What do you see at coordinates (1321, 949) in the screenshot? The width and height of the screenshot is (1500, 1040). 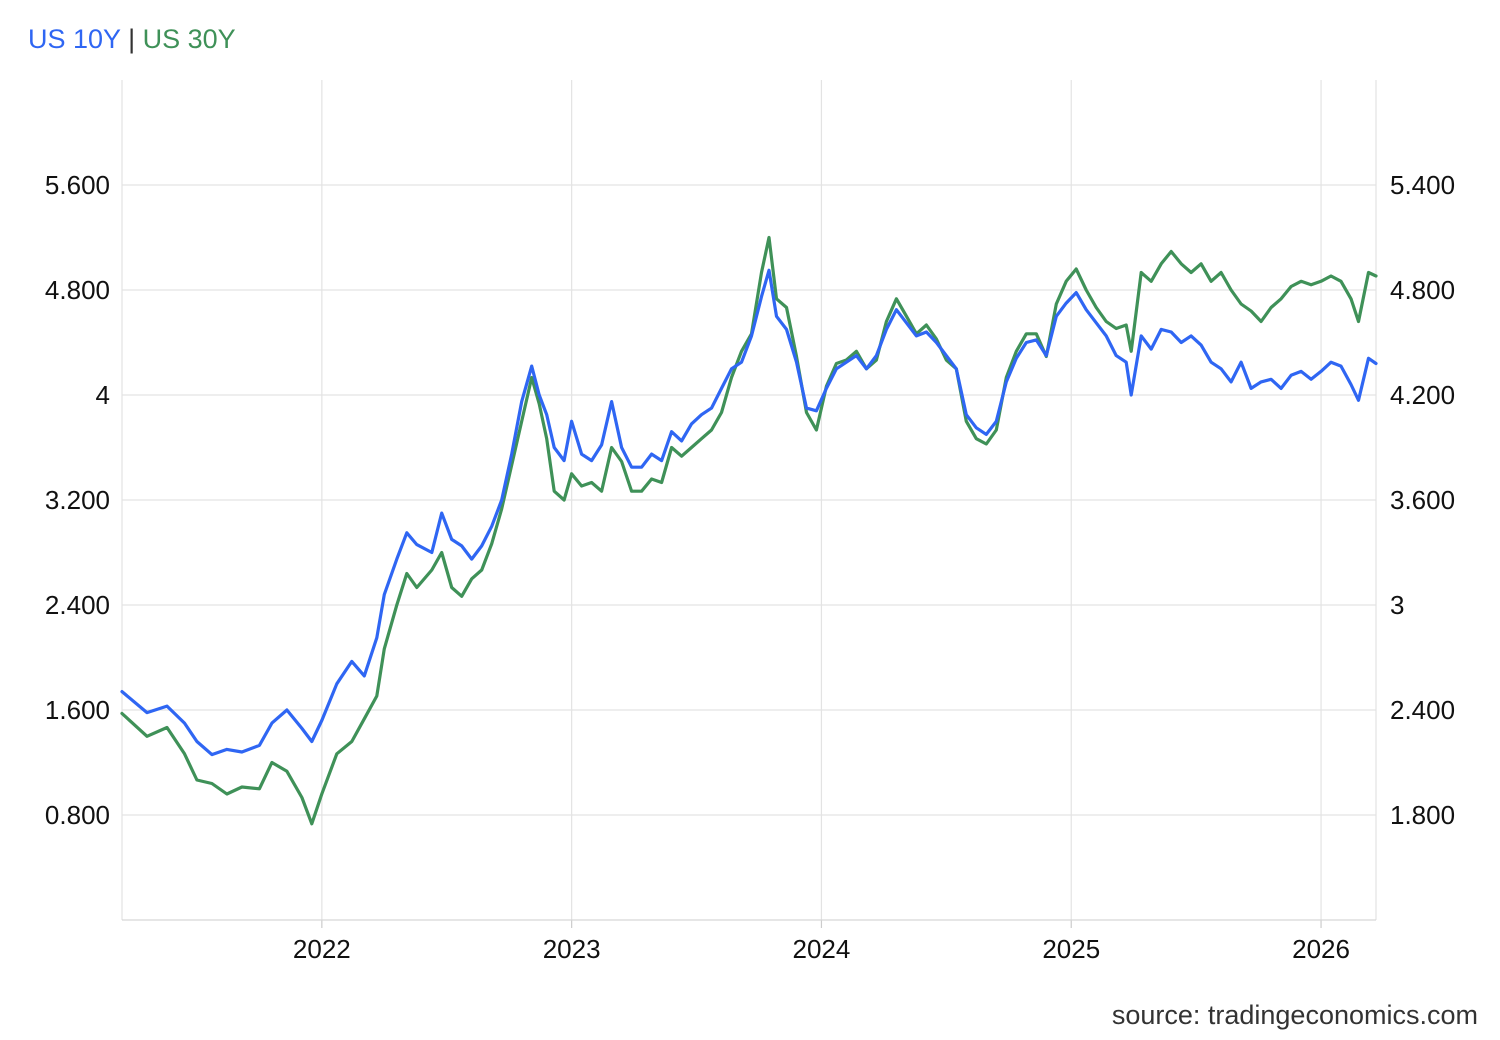 I see `x-tick-label: 2026` at bounding box center [1321, 949].